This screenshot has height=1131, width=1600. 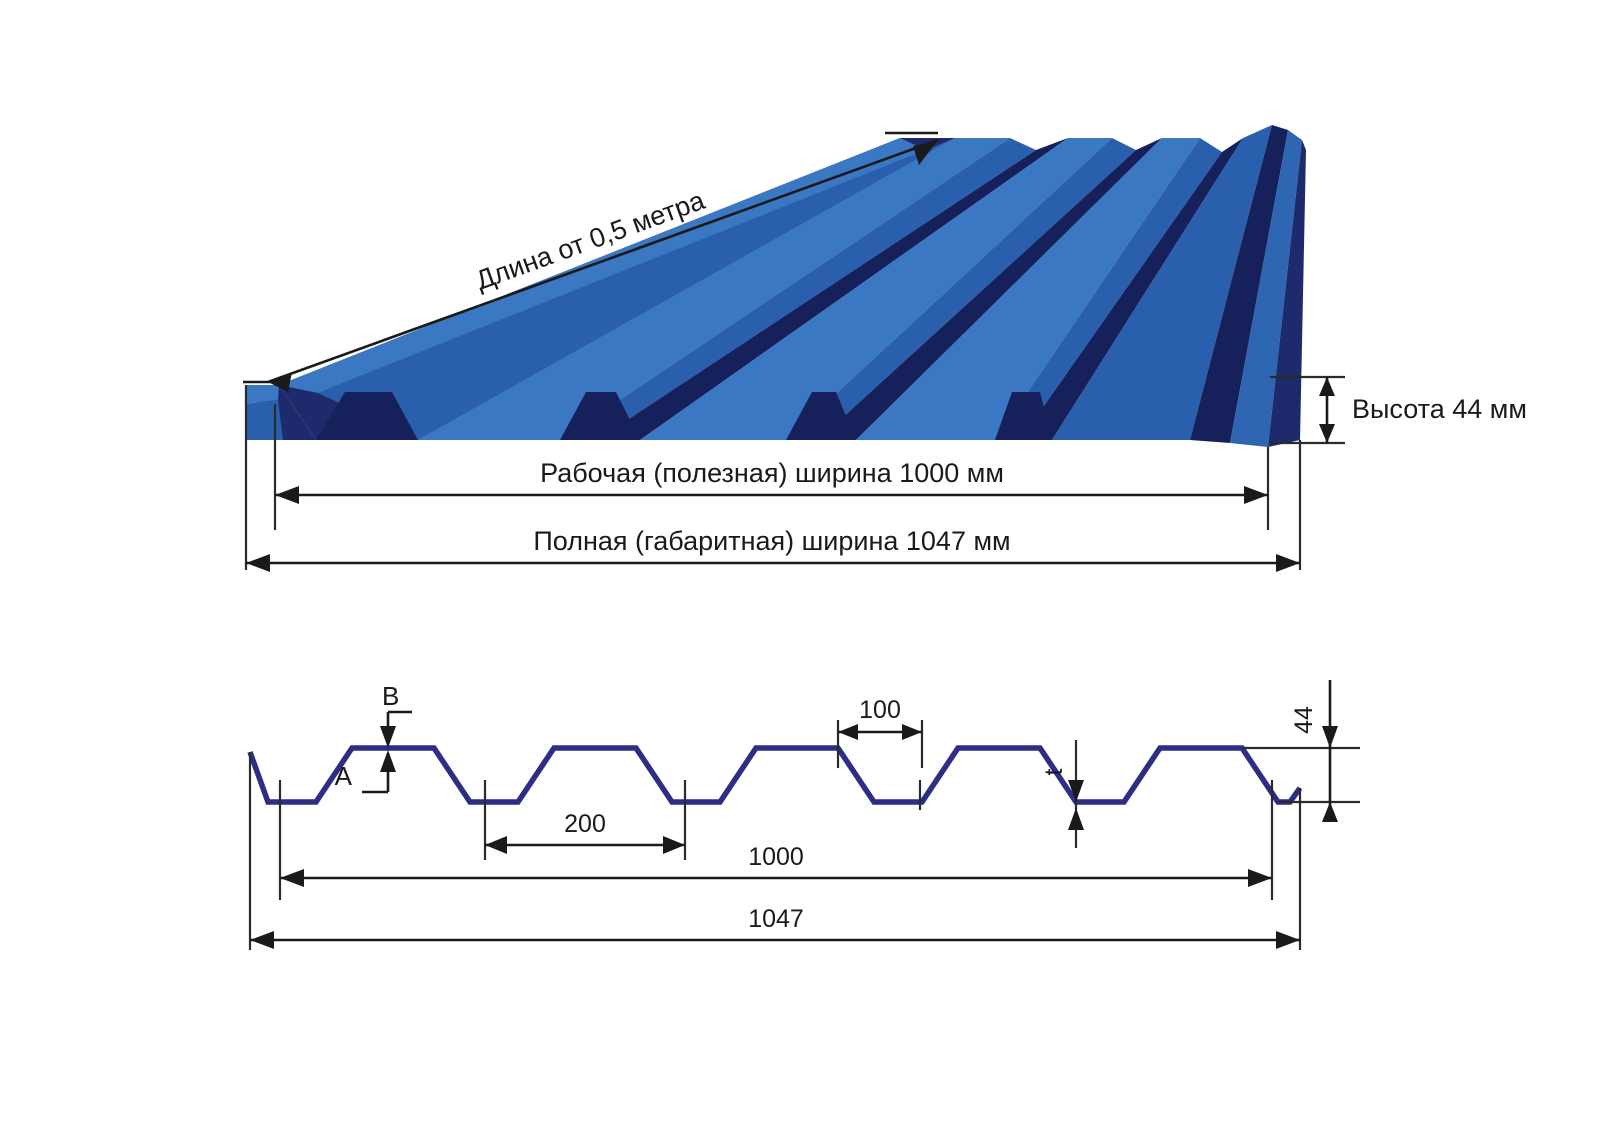 What do you see at coordinates (1054, 771) in the screenshot?
I see `thickness-label: t` at bounding box center [1054, 771].